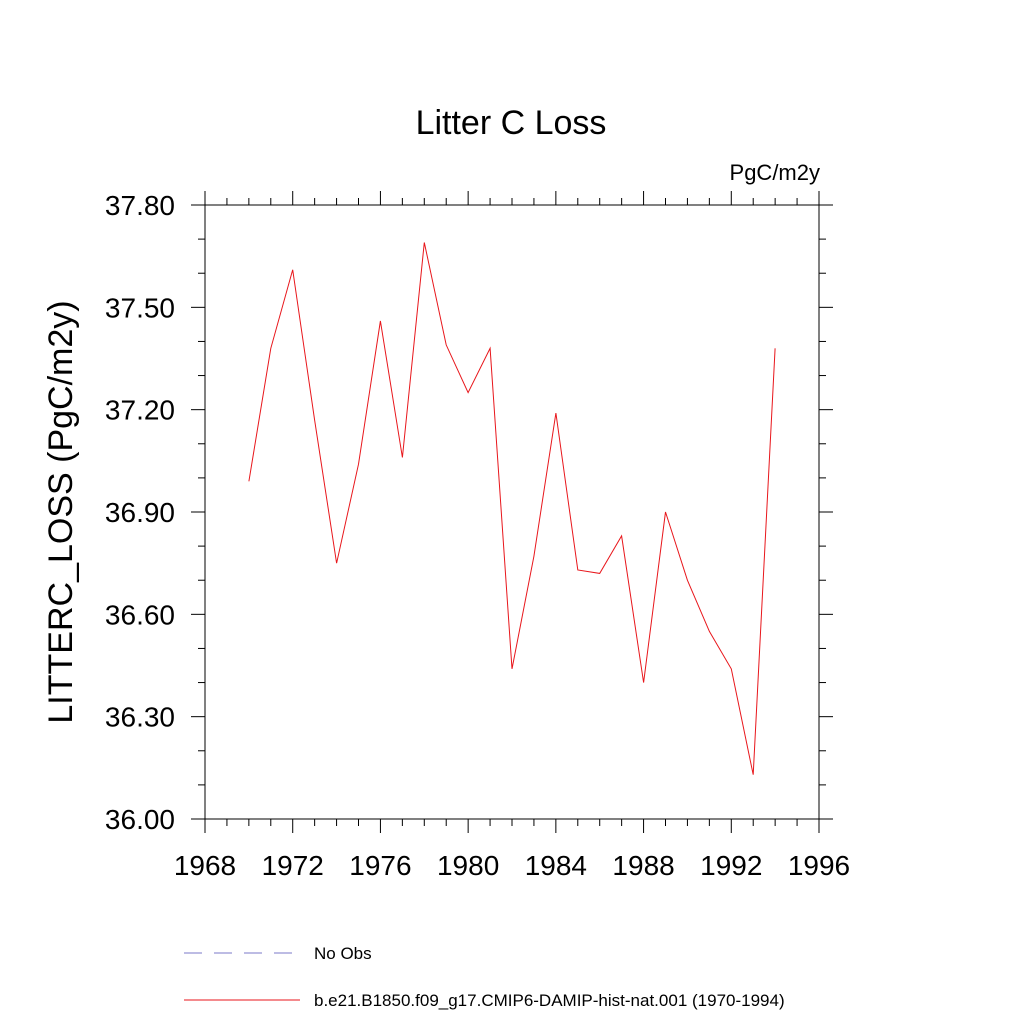  Describe the element at coordinates (343, 953) in the screenshot. I see `legend-label-no-obs: No Obs` at that location.